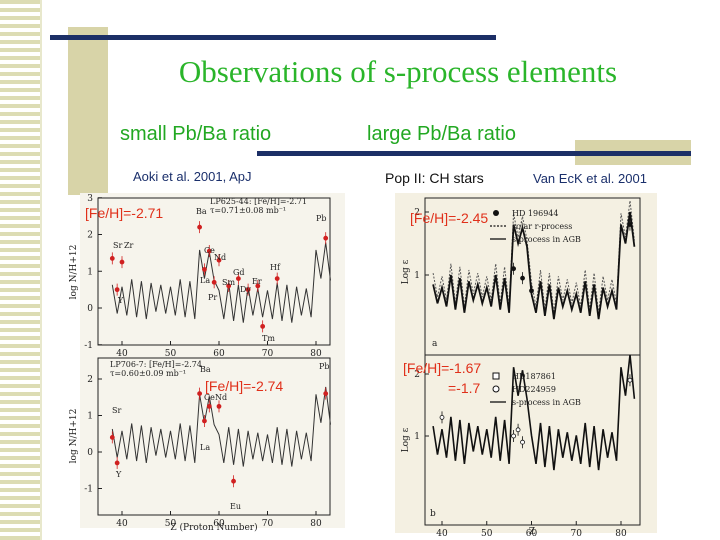 Image resolution: width=720 pixels, height=540 pixels. Describe the element at coordinates (474, 153) in the screenshot. I see `mid-rule` at that location.